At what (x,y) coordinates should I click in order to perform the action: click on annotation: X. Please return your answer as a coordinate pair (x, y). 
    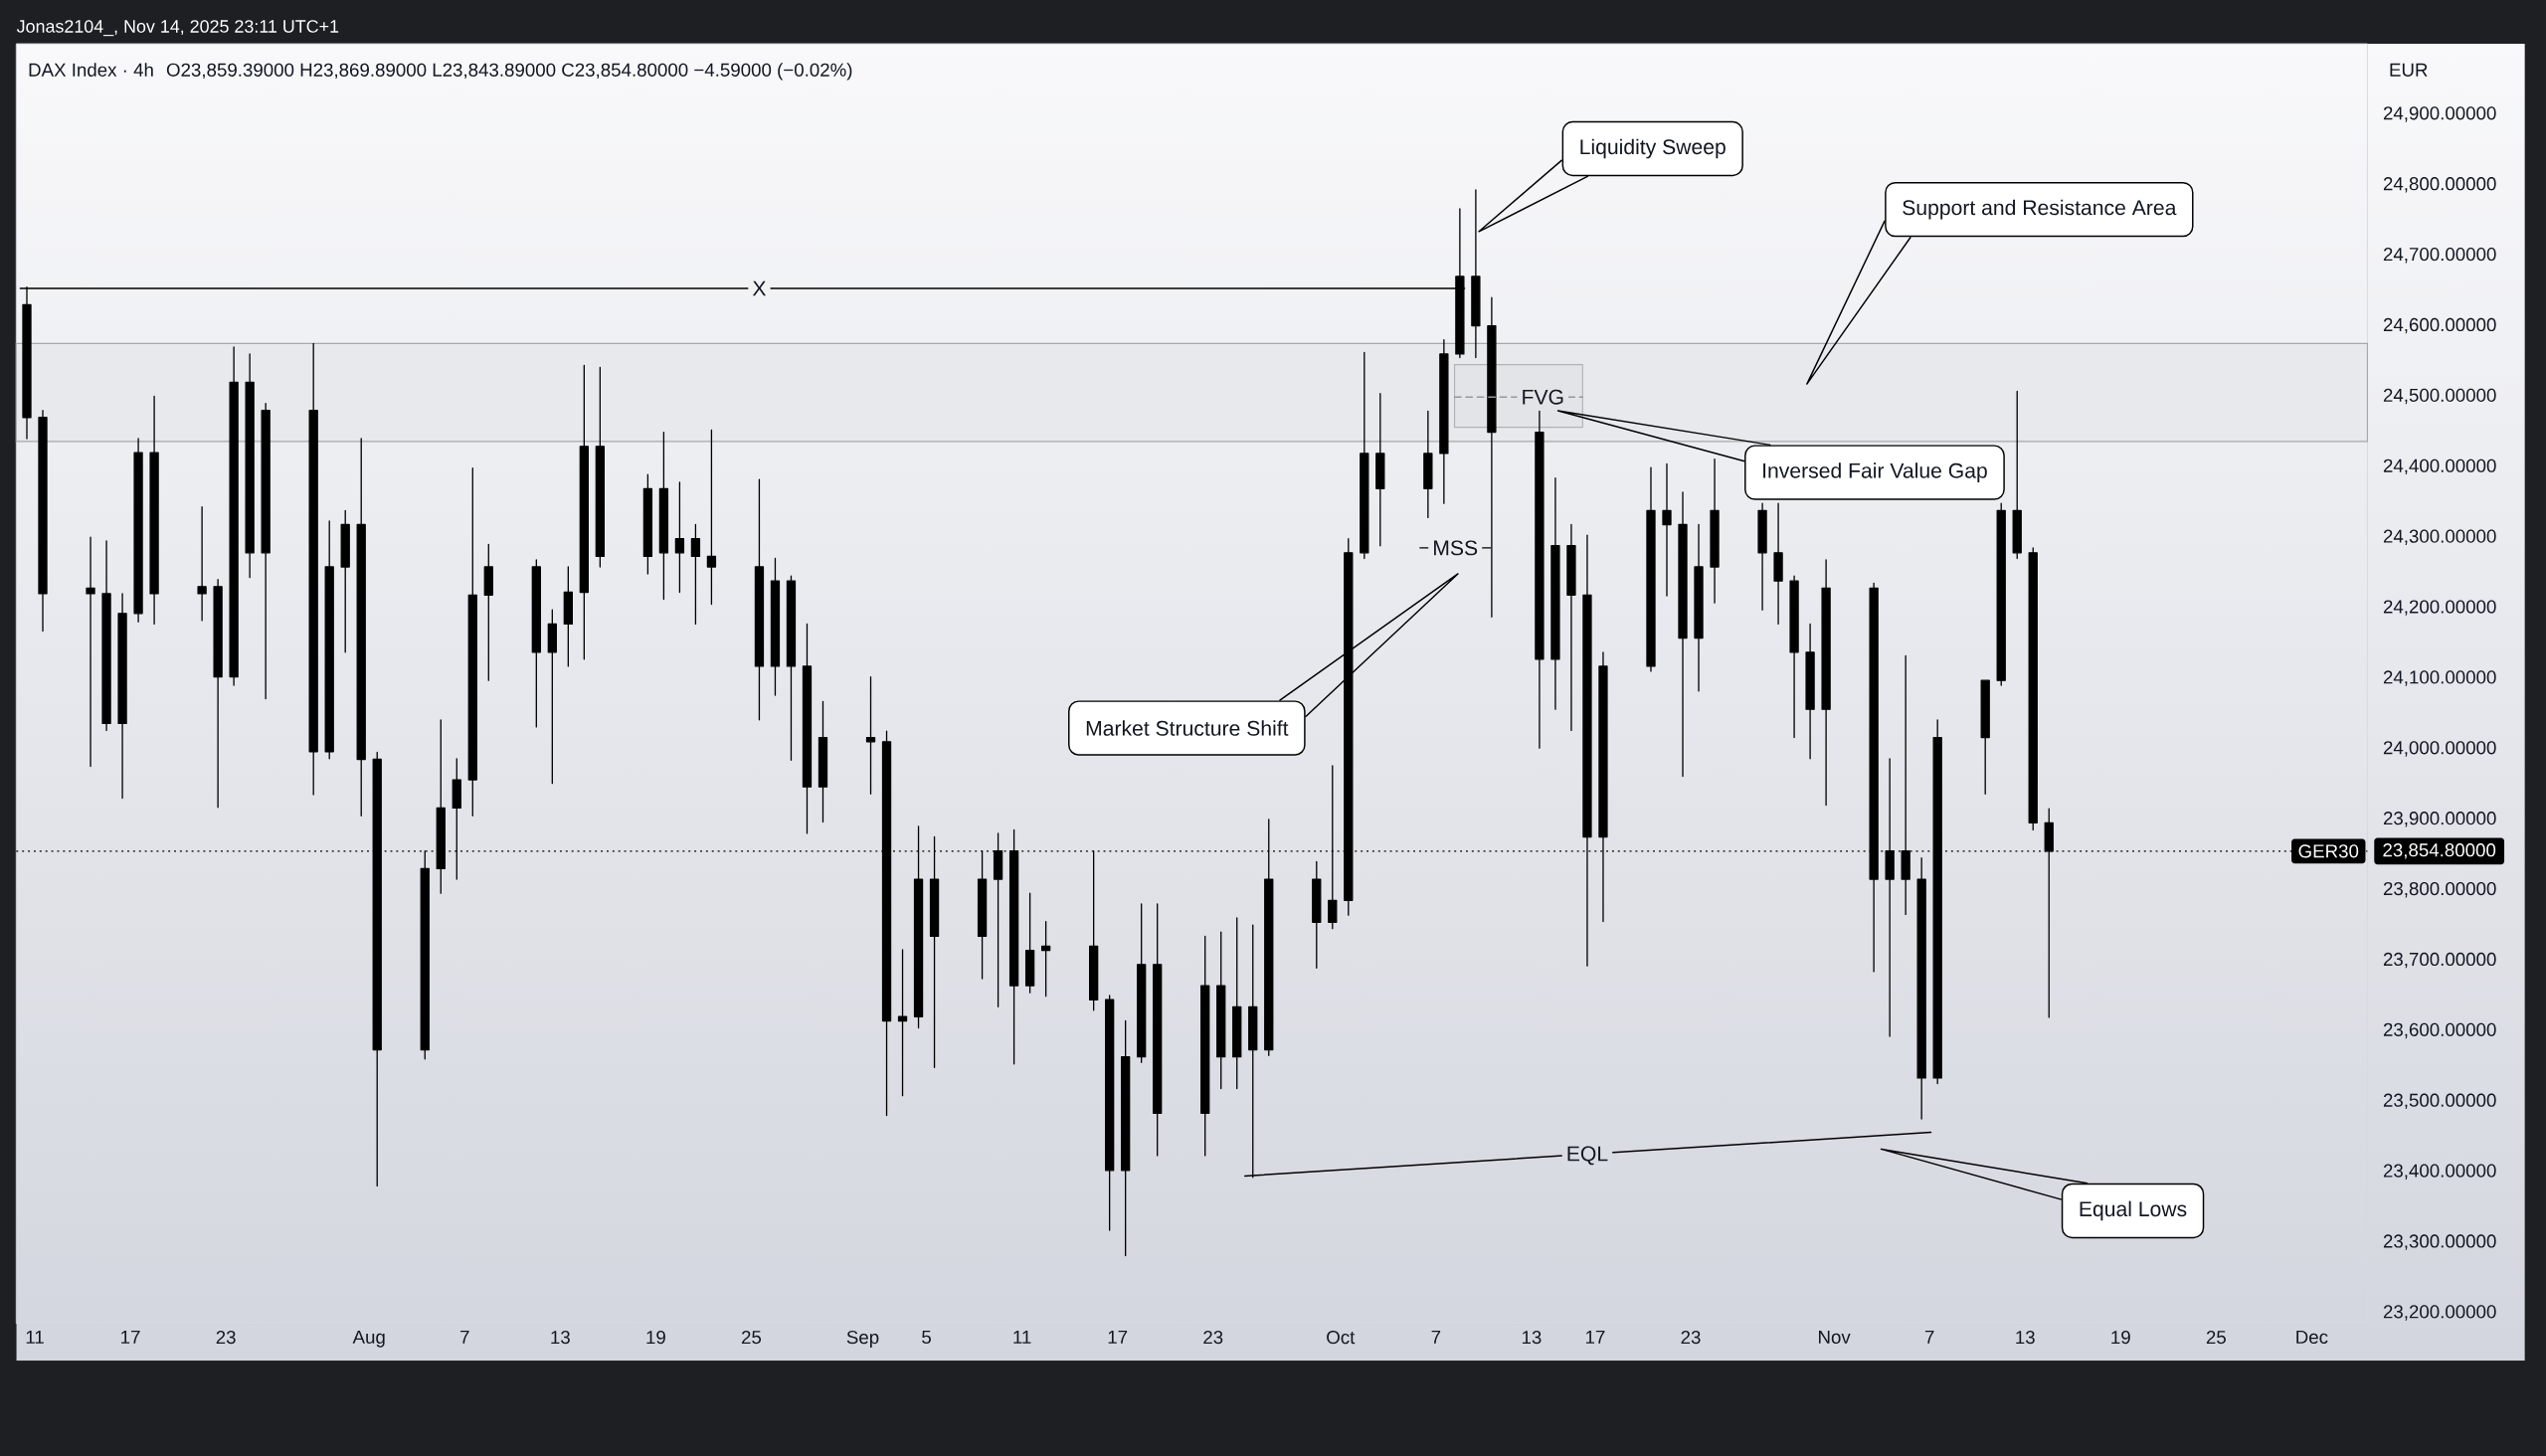
    Looking at the image, I should click on (759, 288).